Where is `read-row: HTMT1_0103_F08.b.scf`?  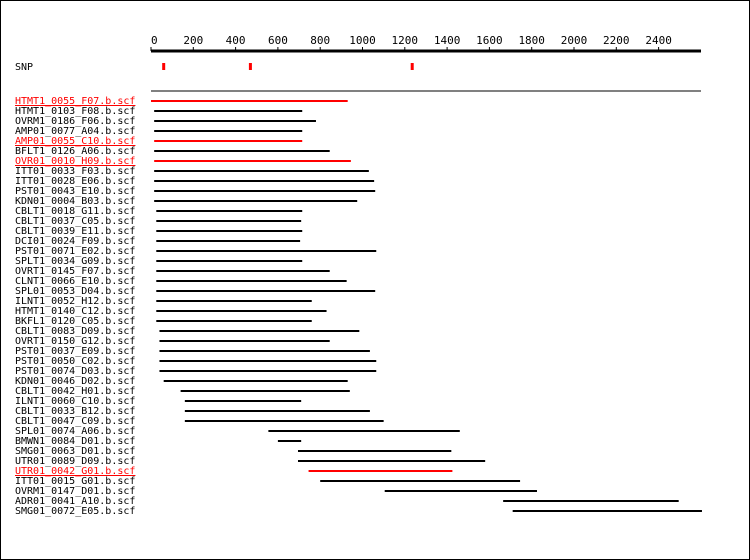 read-row: HTMT1_0103_F08.b.scf is located at coordinates (159, 111).